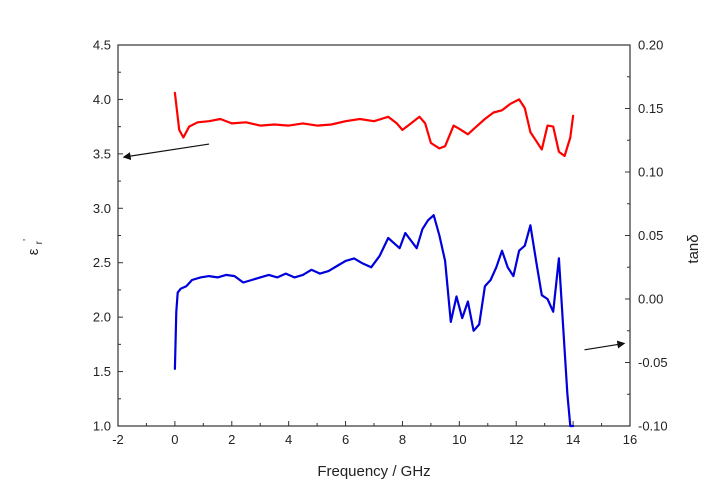 This screenshot has height=488, width=711. I want to click on arrow-to-left-axis, so click(166, 152).